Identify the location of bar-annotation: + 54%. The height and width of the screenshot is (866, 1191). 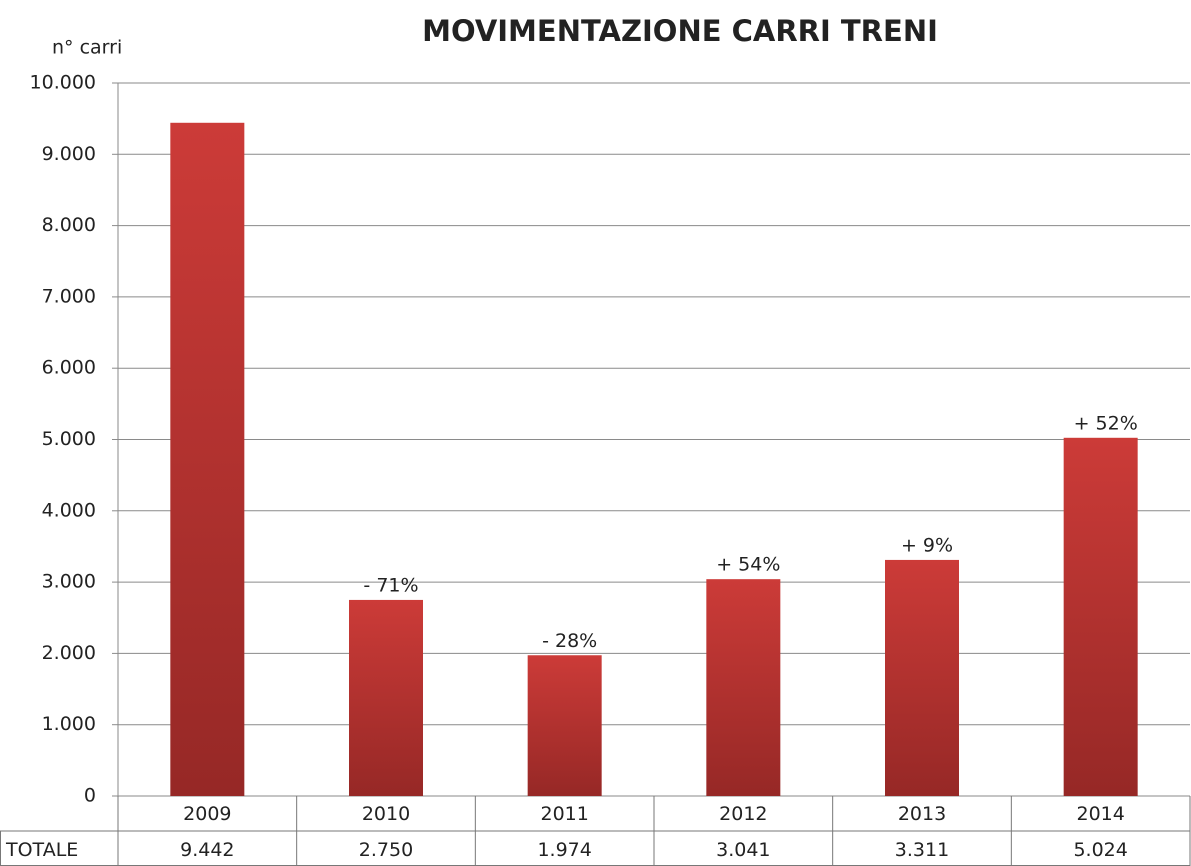
(748, 565).